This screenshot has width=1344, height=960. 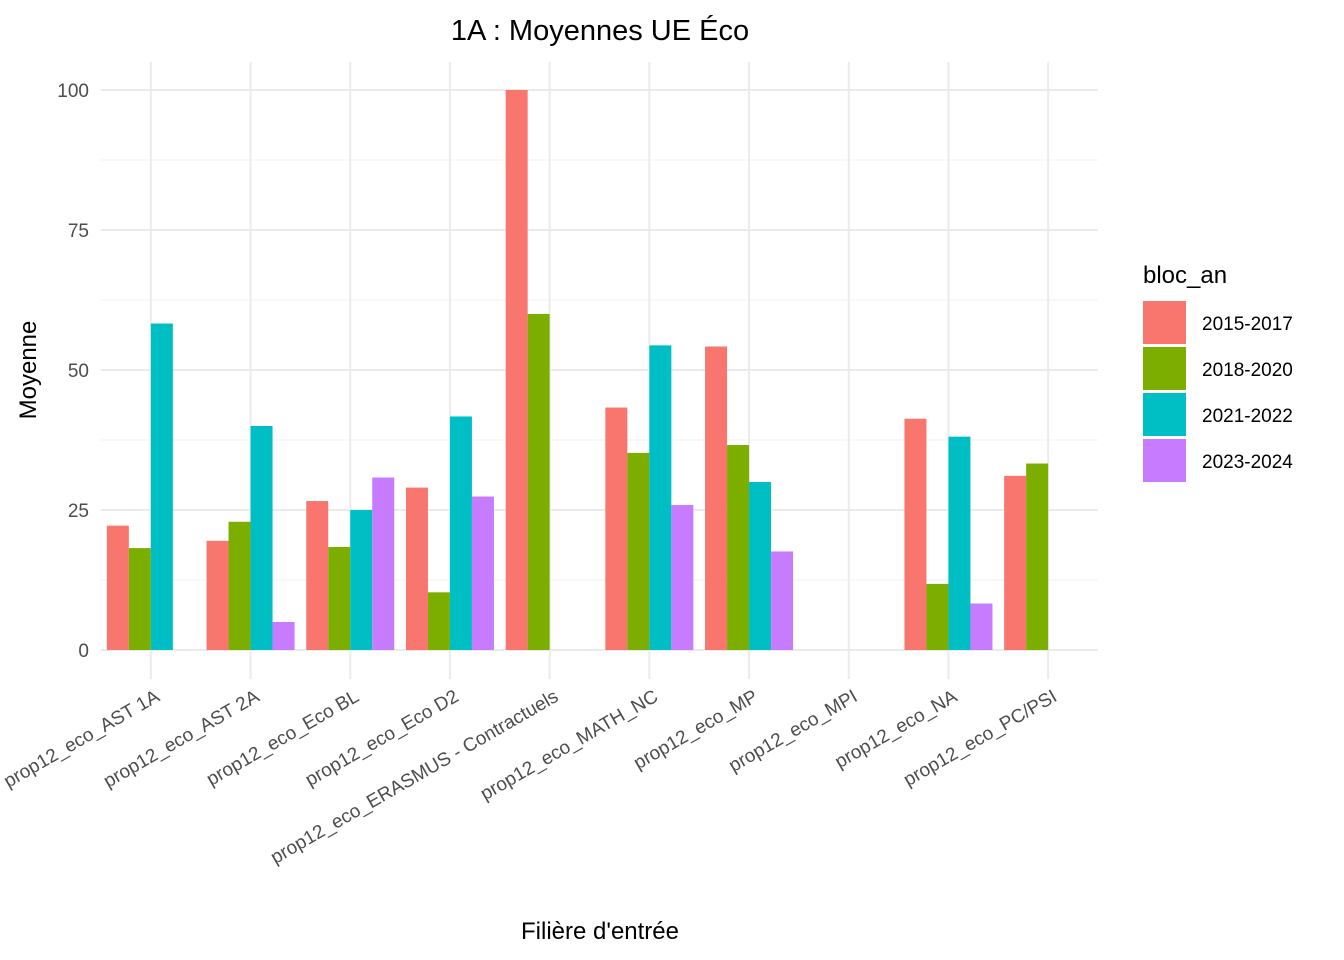 I want to click on y-tick-label: 50, so click(x=78, y=371).